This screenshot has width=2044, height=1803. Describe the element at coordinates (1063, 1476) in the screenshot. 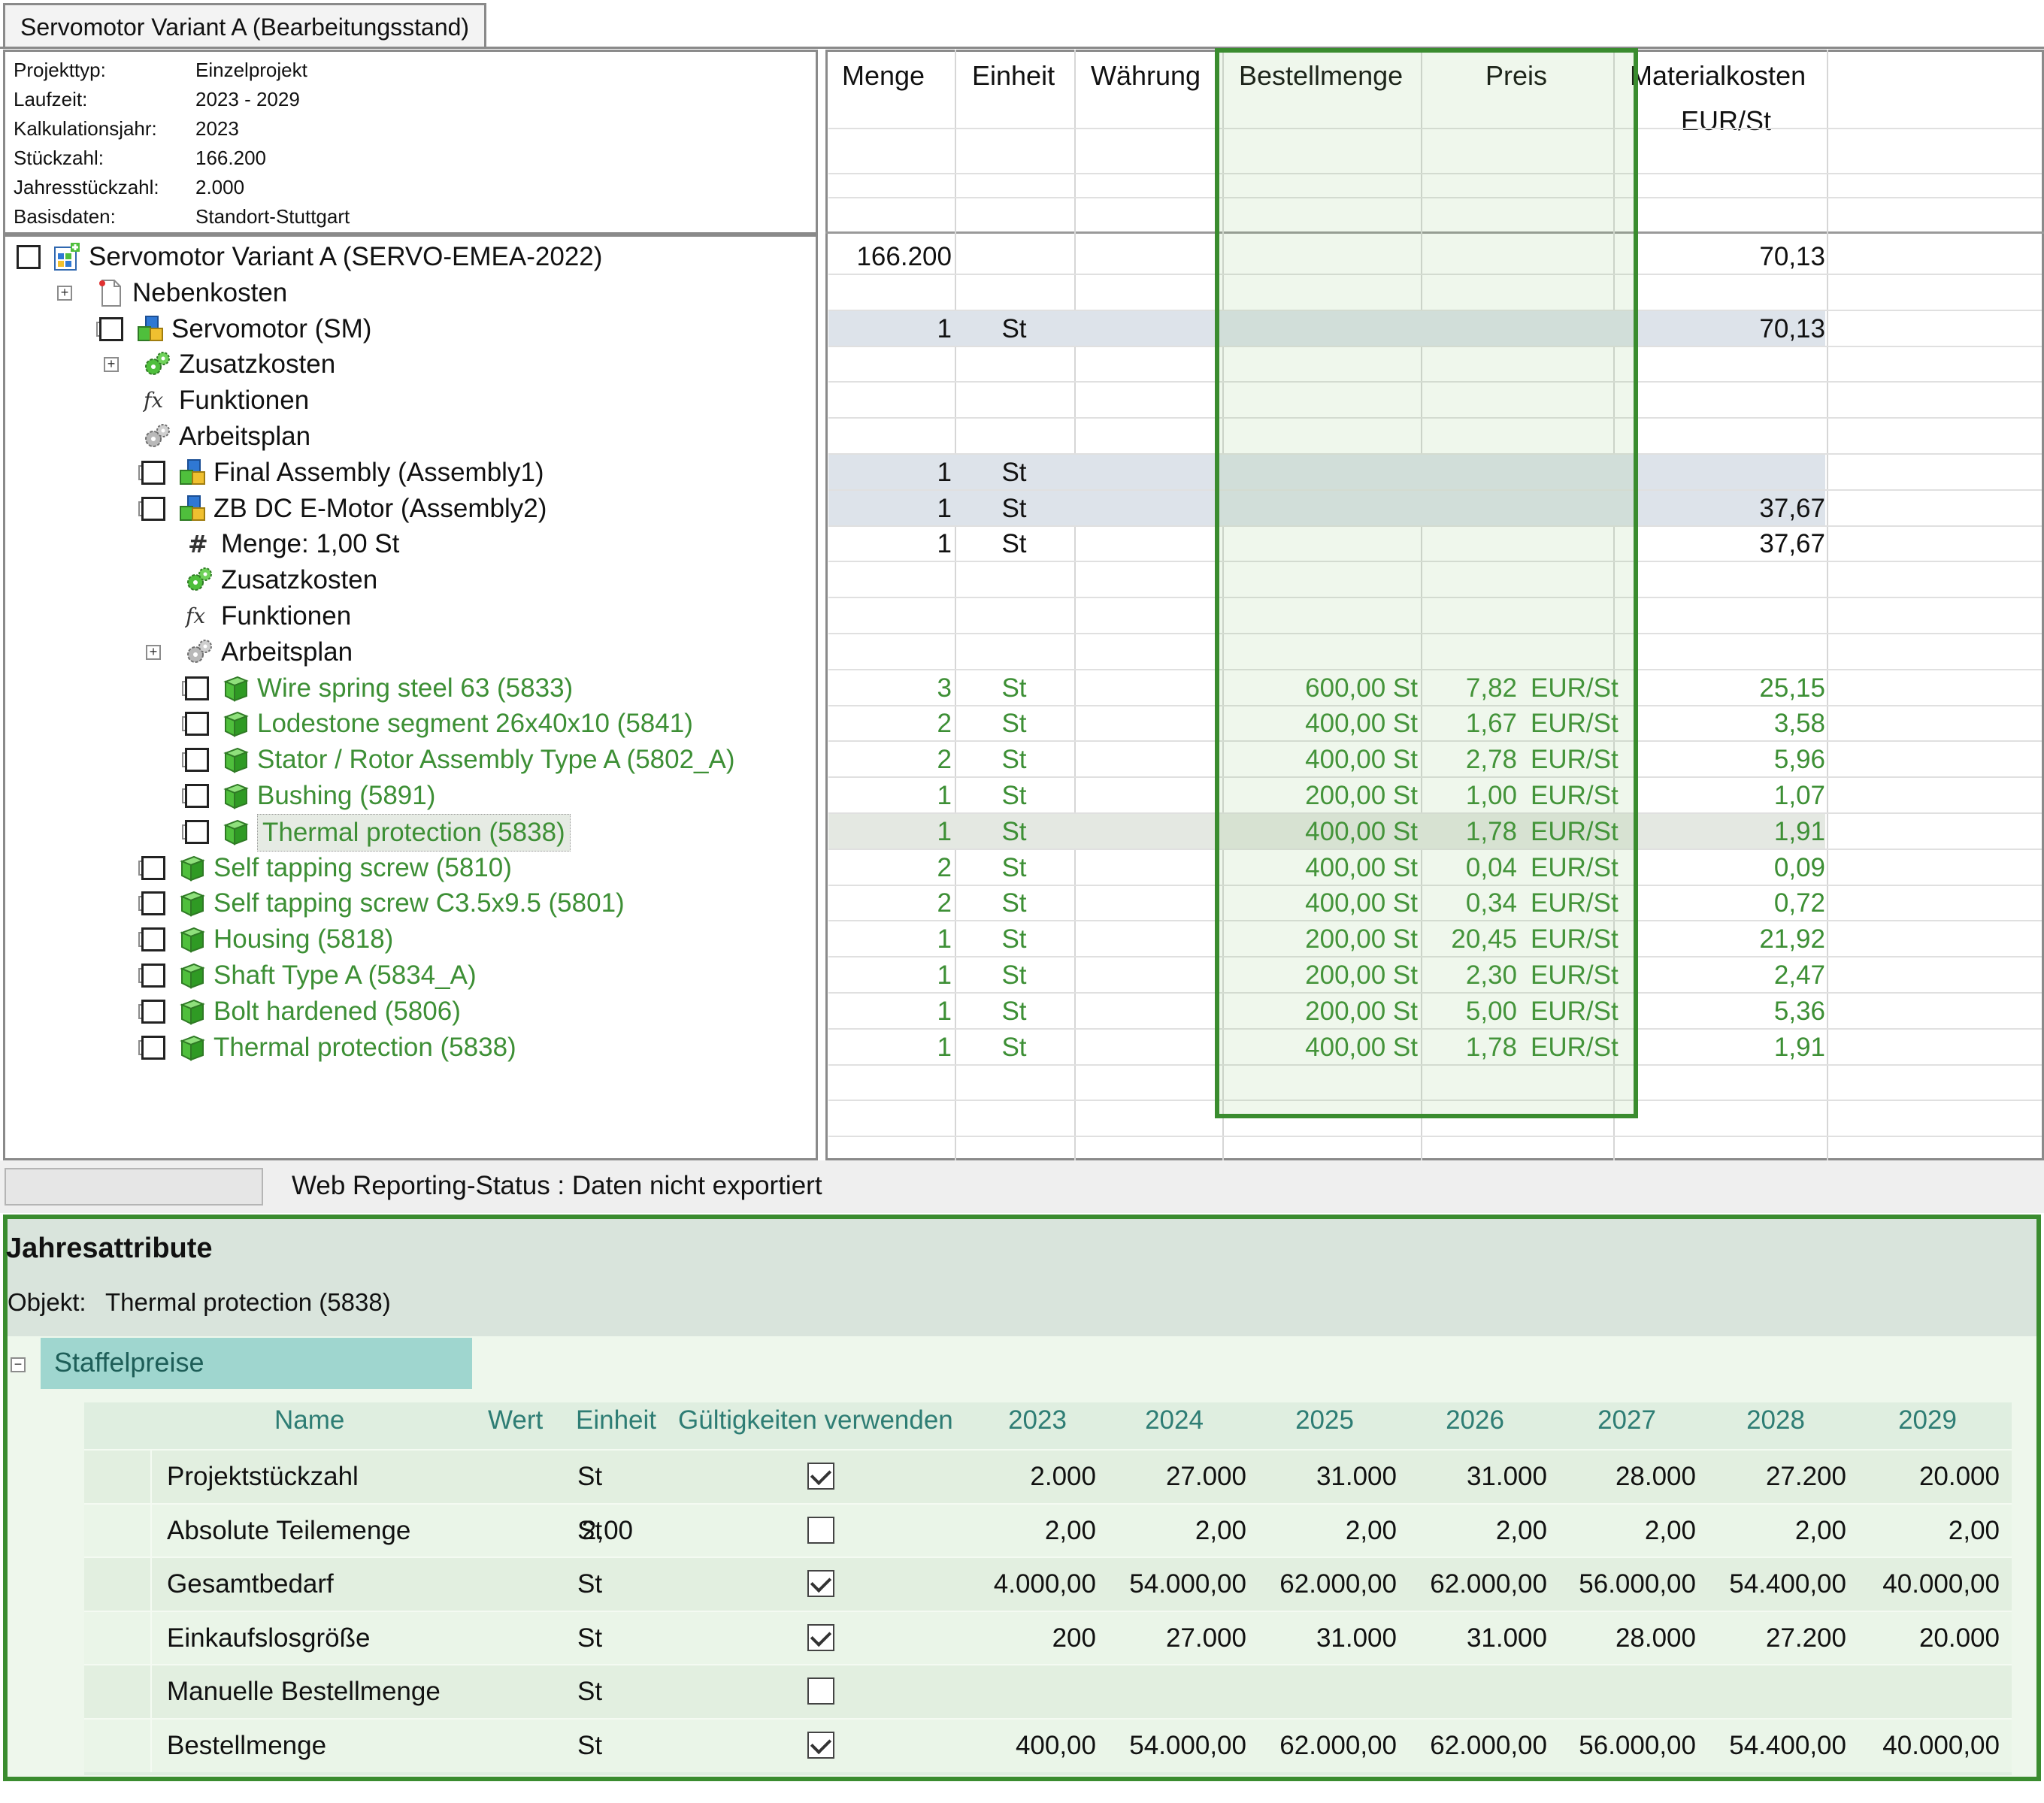

I see `attr-year-value: 2.000` at that location.